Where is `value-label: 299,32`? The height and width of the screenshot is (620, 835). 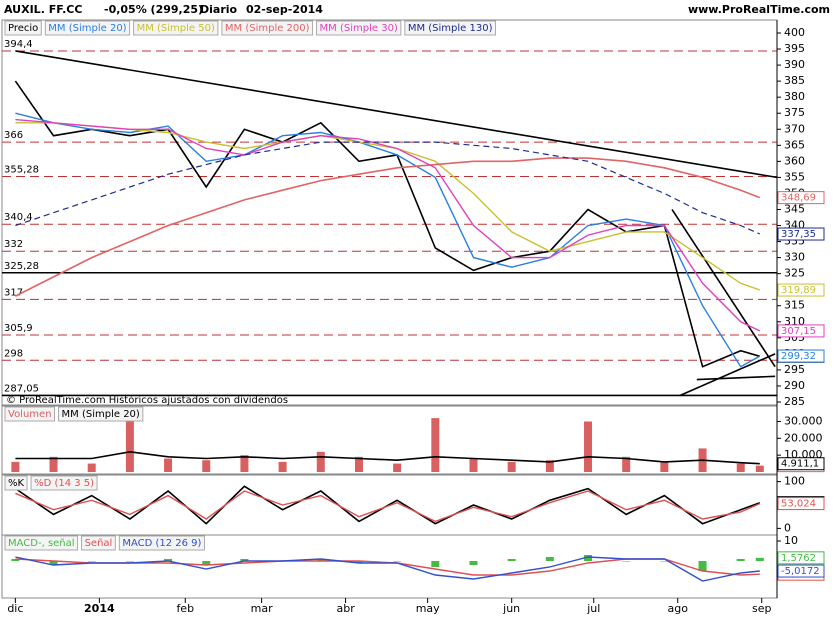 value-label: 299,32 is located at coordinates (798, 356).